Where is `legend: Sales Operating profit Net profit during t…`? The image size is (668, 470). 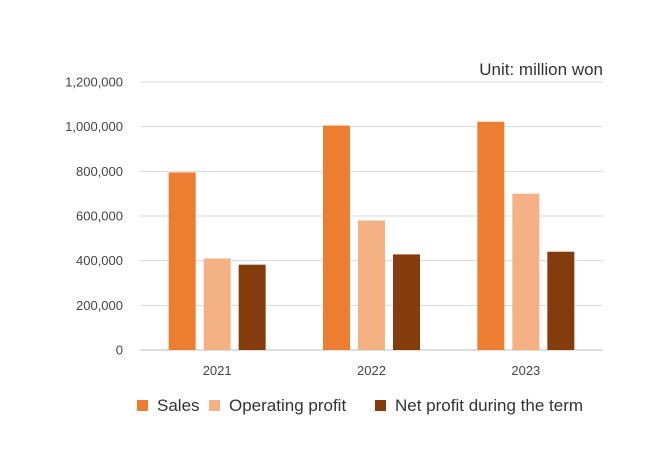
legend: Sales Operating profit Net profit during t… is located at coordinates (360, 405).